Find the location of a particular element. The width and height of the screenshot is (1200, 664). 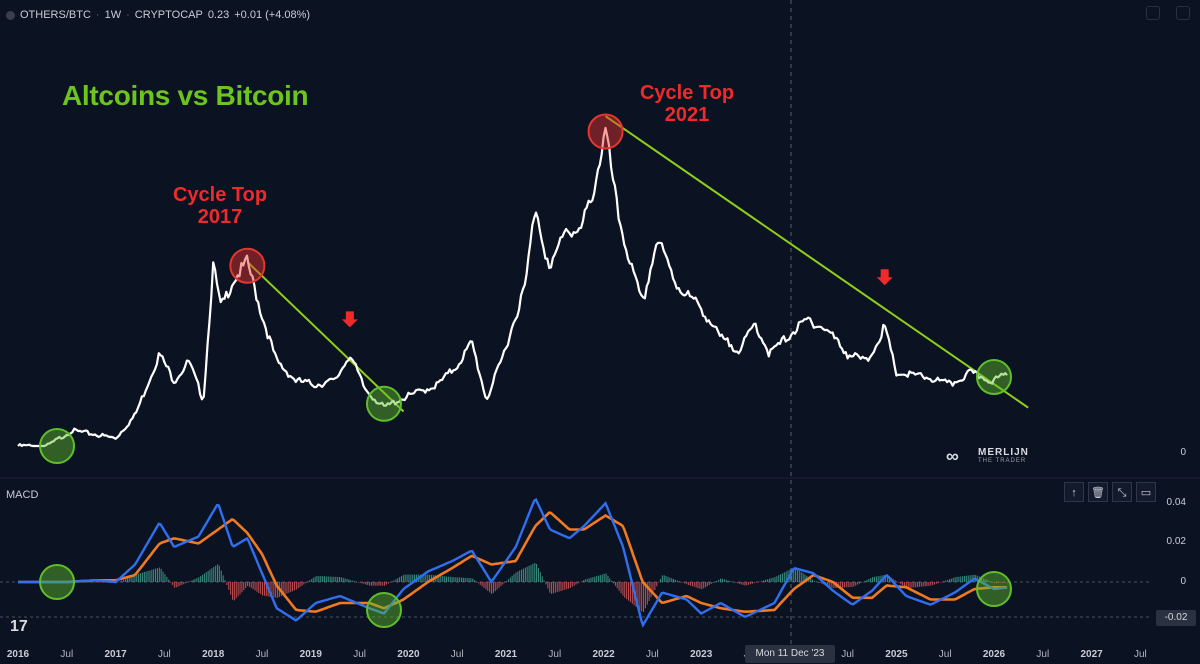

tradingview-logo-icon: 17 is located at coordinates (19, 626).